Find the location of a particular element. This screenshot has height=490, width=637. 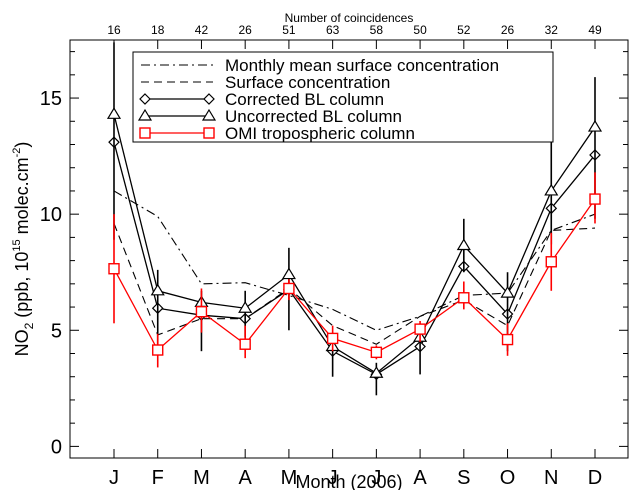

y-axis-label: NO2 (ppb, 1015 molec.cm-2) is located at coordinates (23, 249).